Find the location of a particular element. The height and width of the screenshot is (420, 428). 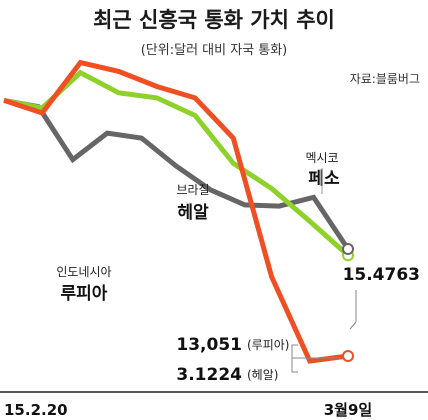

brazil-label-currency: 헤알 is located at coordinates (193, 213).